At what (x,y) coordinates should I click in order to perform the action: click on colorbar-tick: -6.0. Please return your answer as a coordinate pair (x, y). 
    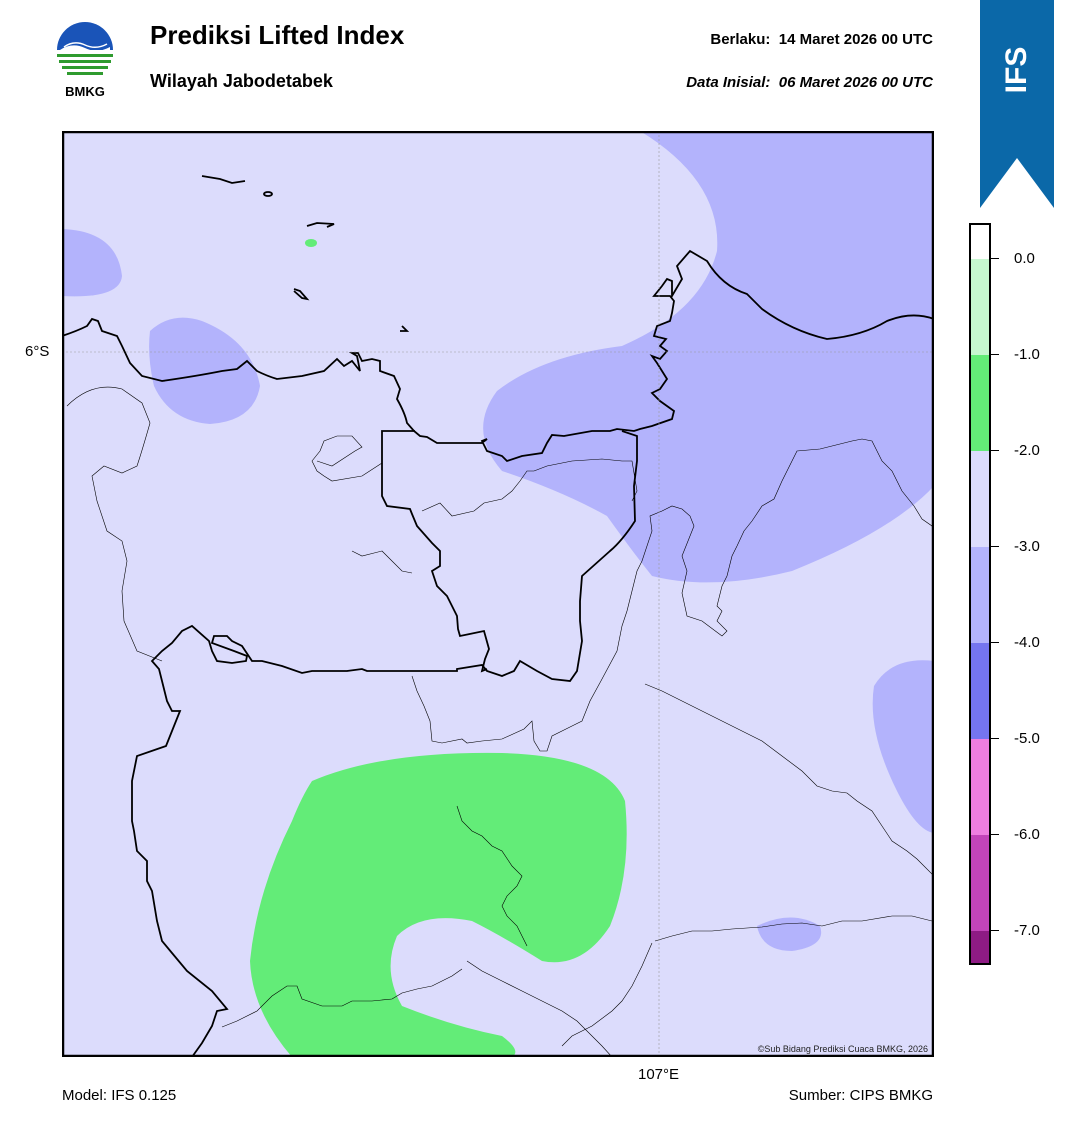
    Looking at the image, I should click on (1027, 834).